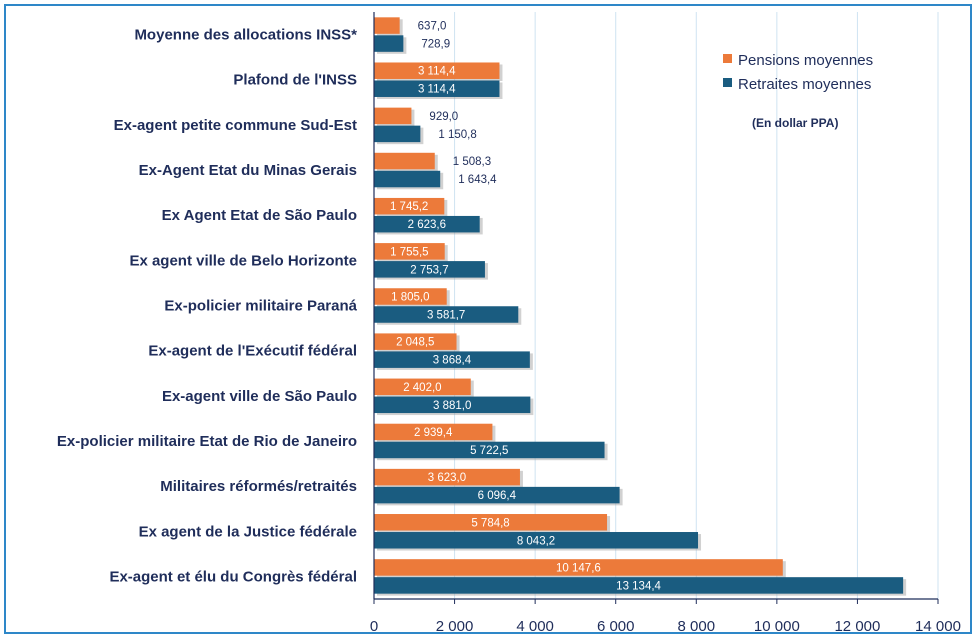 The height and width of the screenshot is (642, 980). What do you see at coordinates (235, 125) in the screenshot?
I see `category-label: Ex-agent petite commune Sud-Est` at bounding box center [235, 125].